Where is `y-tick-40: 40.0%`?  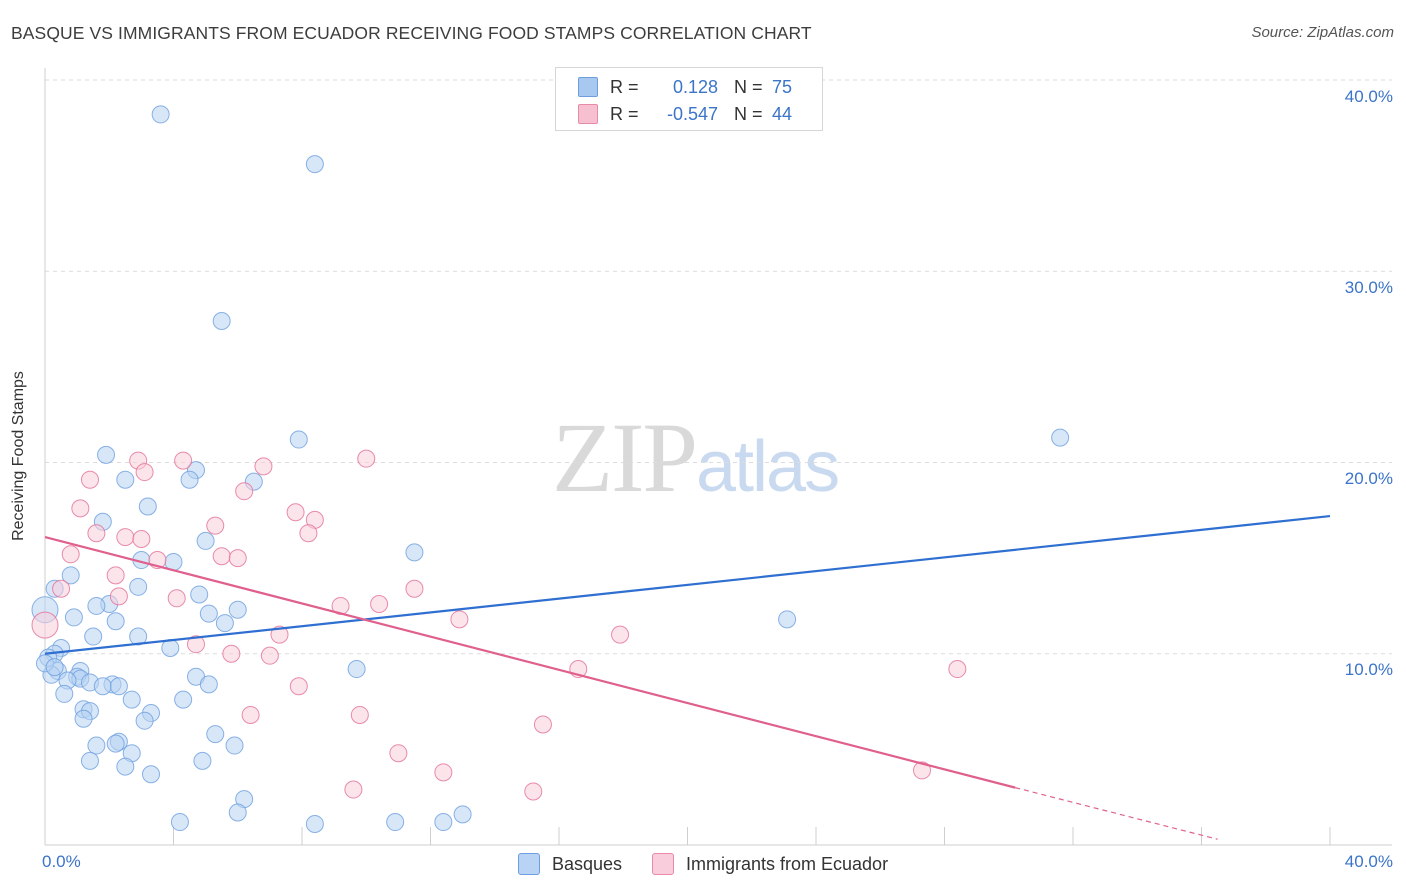 y-tick-40: 40.0% is located at coordinates (1368, 96).